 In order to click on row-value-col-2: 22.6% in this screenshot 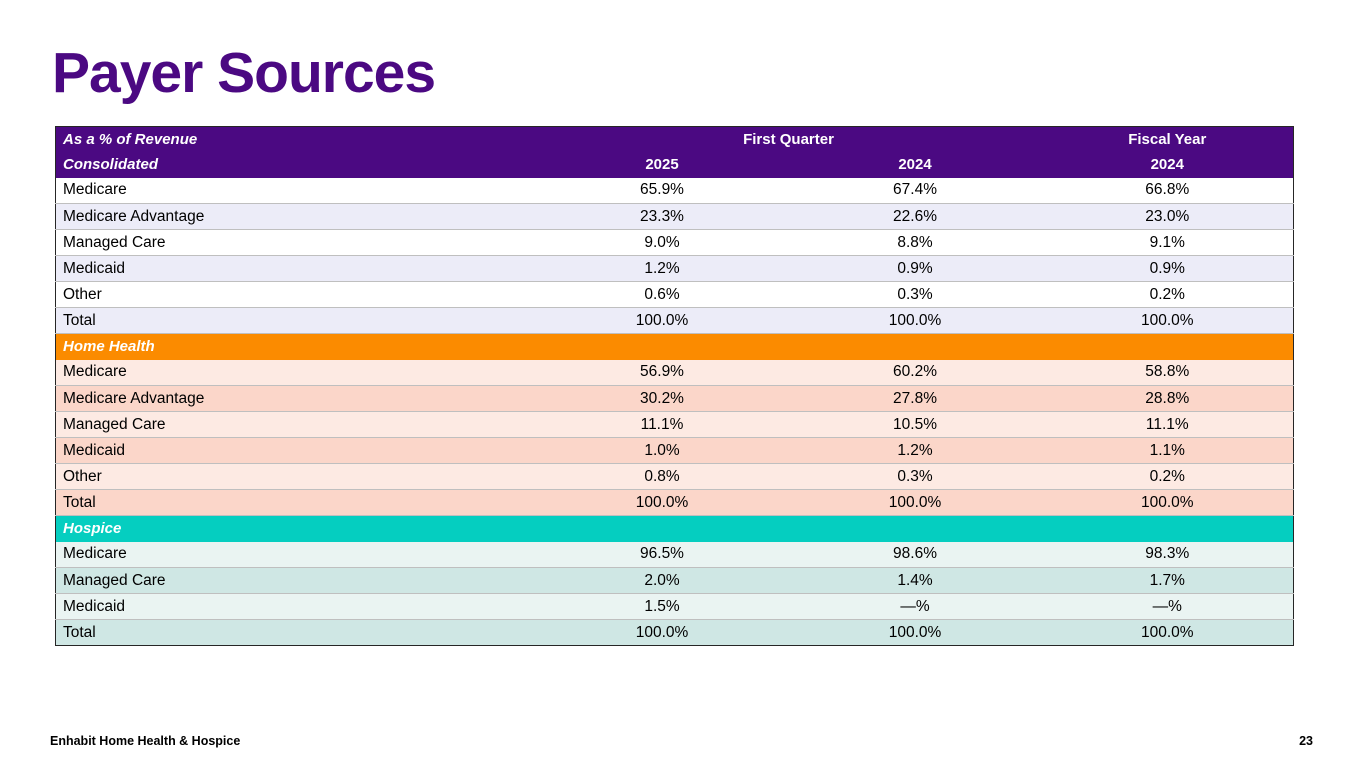, I will do `click(915, 216)`.